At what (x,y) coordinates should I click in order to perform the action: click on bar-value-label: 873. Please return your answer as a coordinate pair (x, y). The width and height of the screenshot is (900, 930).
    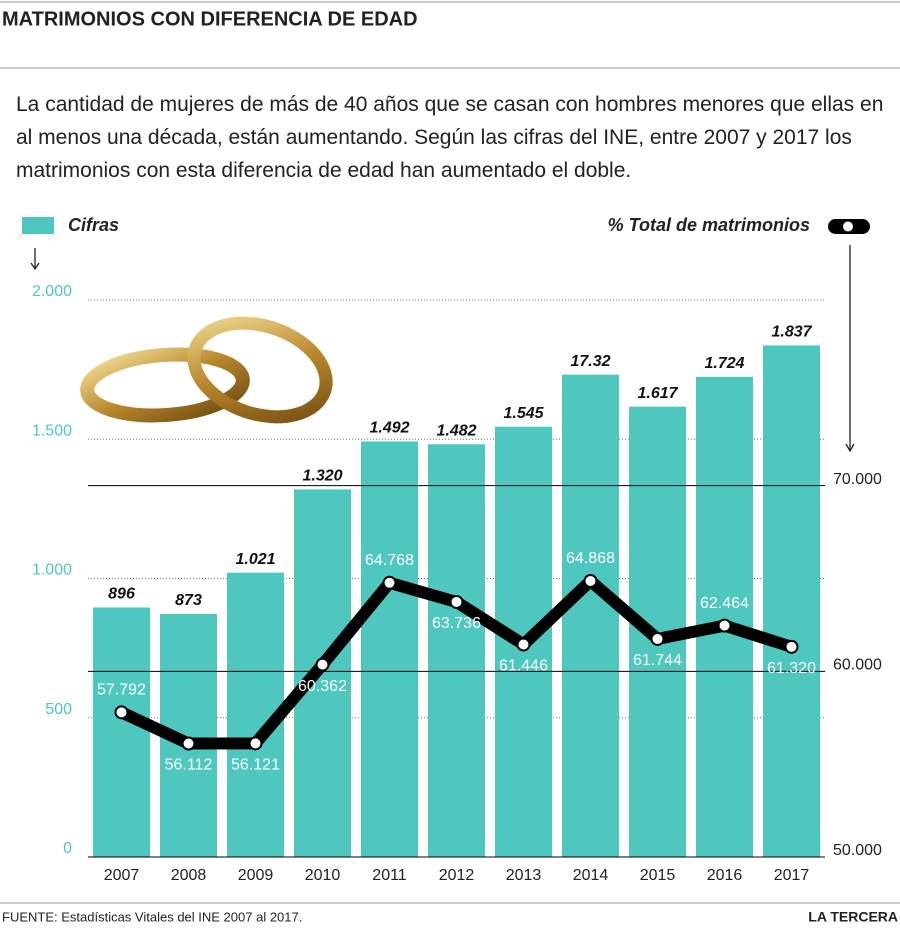
    Looking at the image, I should click on (188, 600).